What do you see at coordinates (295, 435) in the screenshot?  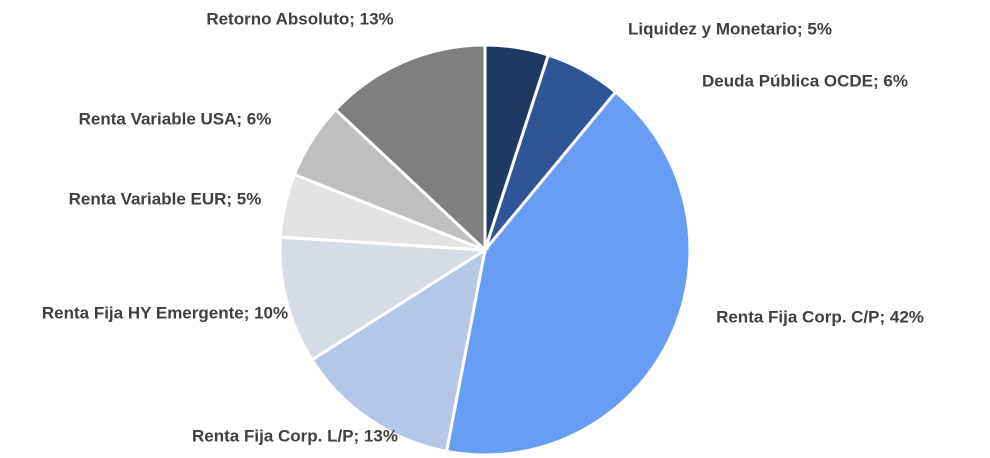 I see `slice-label: Renta Fija Corp. L/P; 13%` at bounding box center [295, 435].